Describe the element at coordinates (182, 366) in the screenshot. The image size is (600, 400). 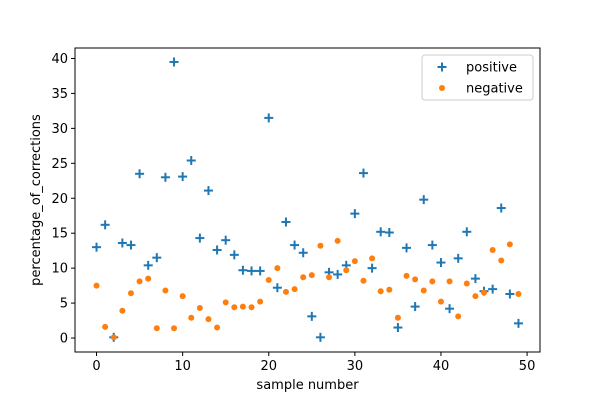
I see `x-tick-label: 10` at that location.